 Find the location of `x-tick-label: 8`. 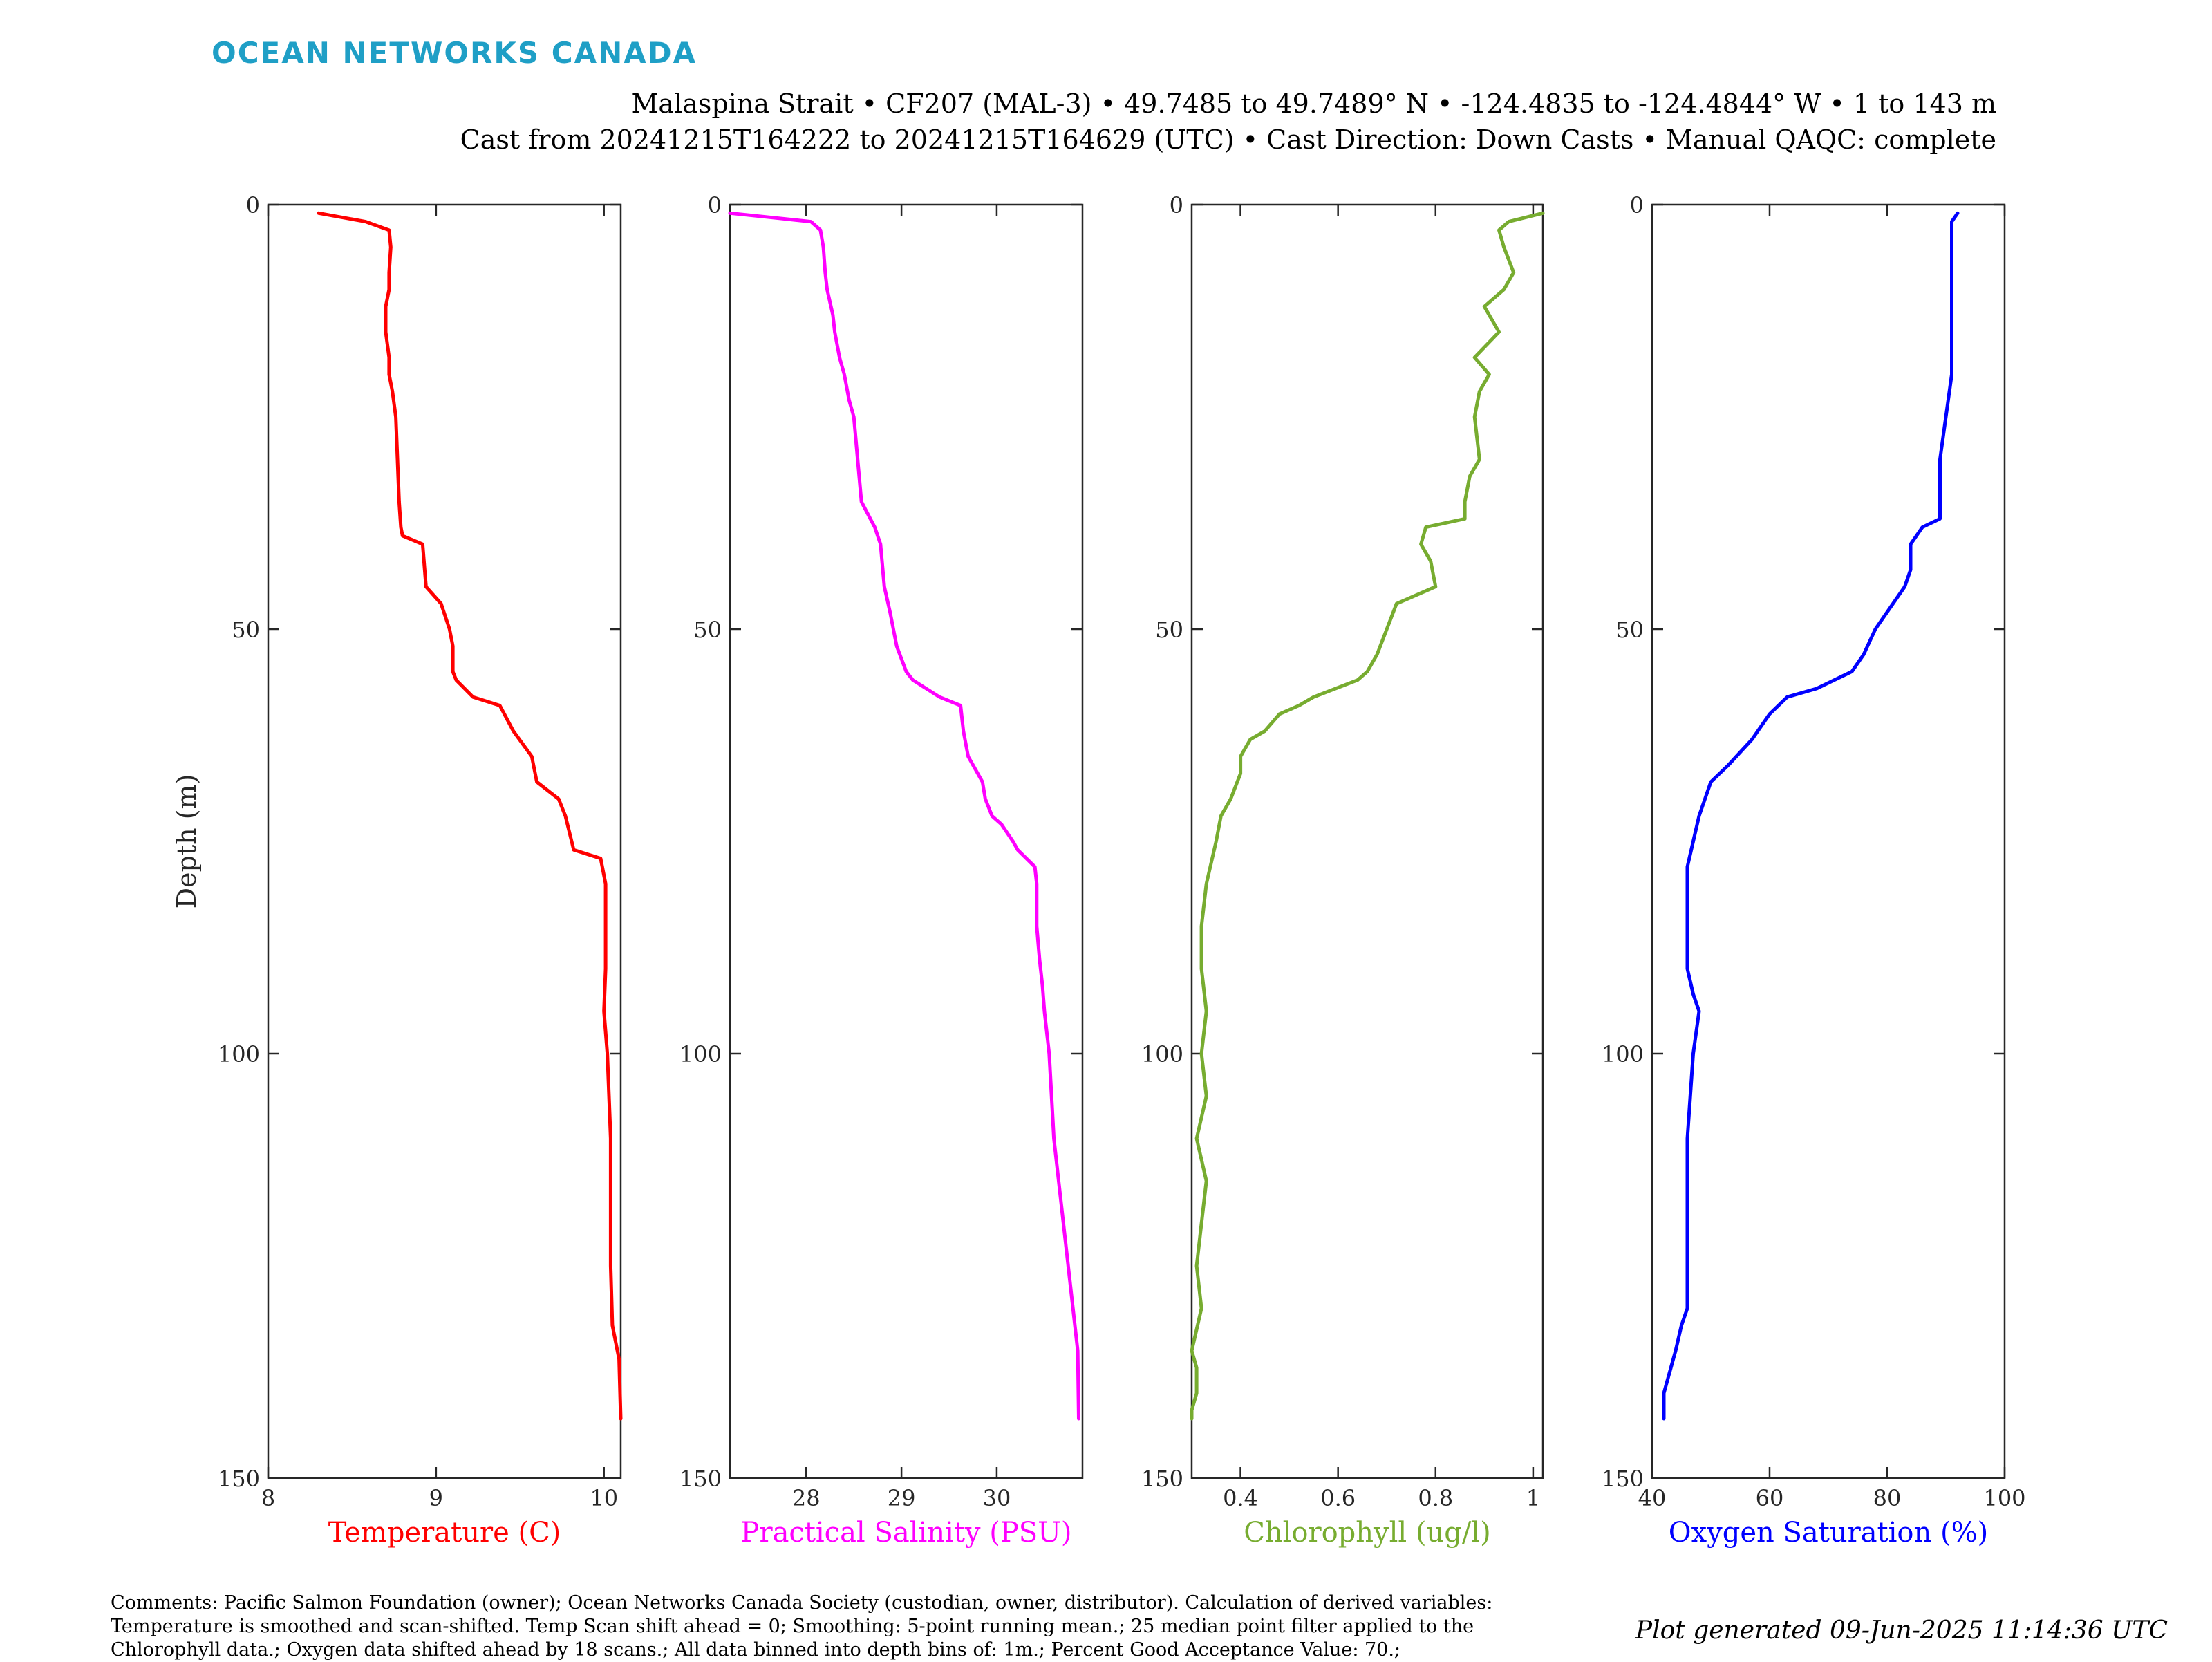

x-tick-label: 8 is located at coordinates (268, 1498).